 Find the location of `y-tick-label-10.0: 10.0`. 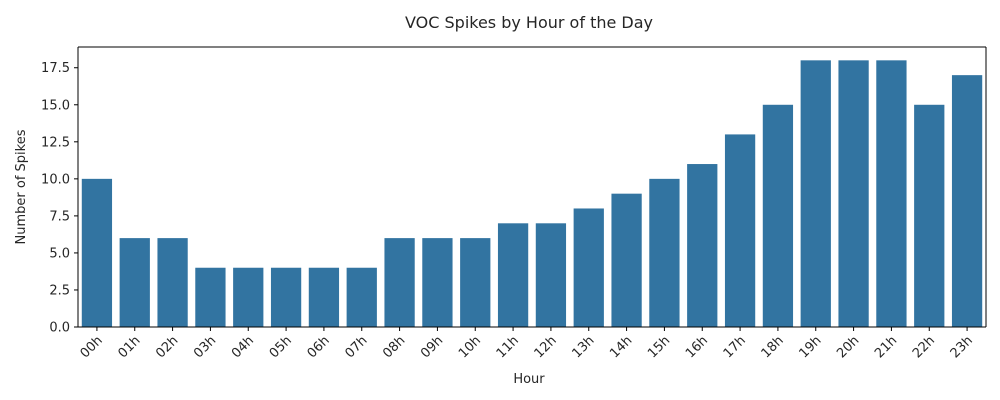

y-tick-label-10.0: 10.0 is located at coordinates (55, 179).